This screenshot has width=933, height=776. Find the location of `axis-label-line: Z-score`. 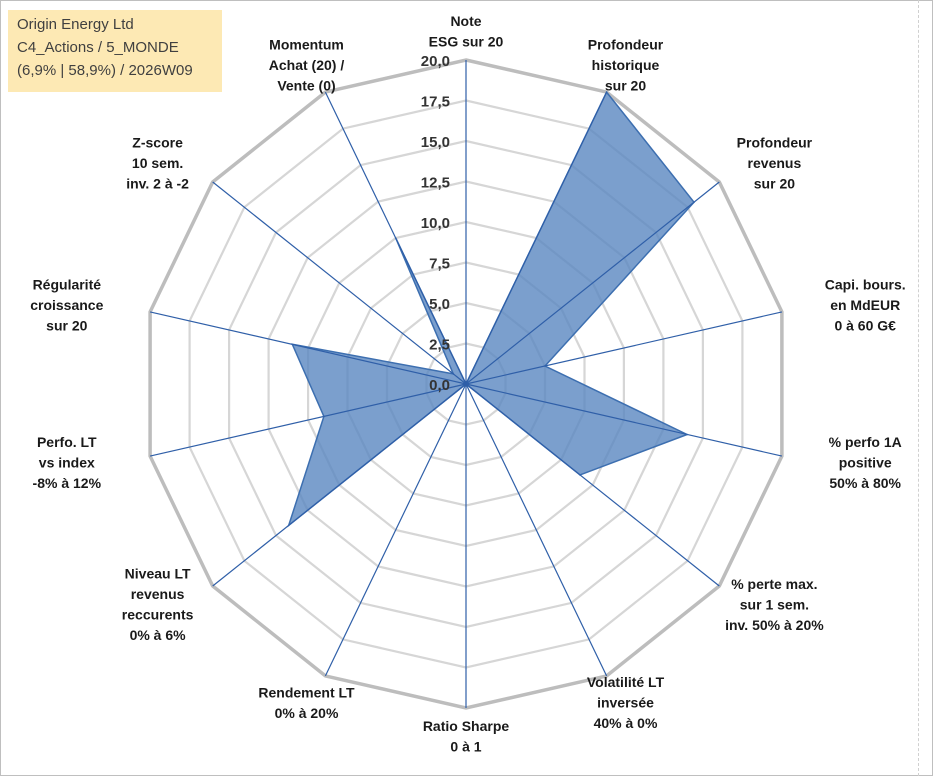

axis-label-line: Z-score is located at coordinates (157, 143).